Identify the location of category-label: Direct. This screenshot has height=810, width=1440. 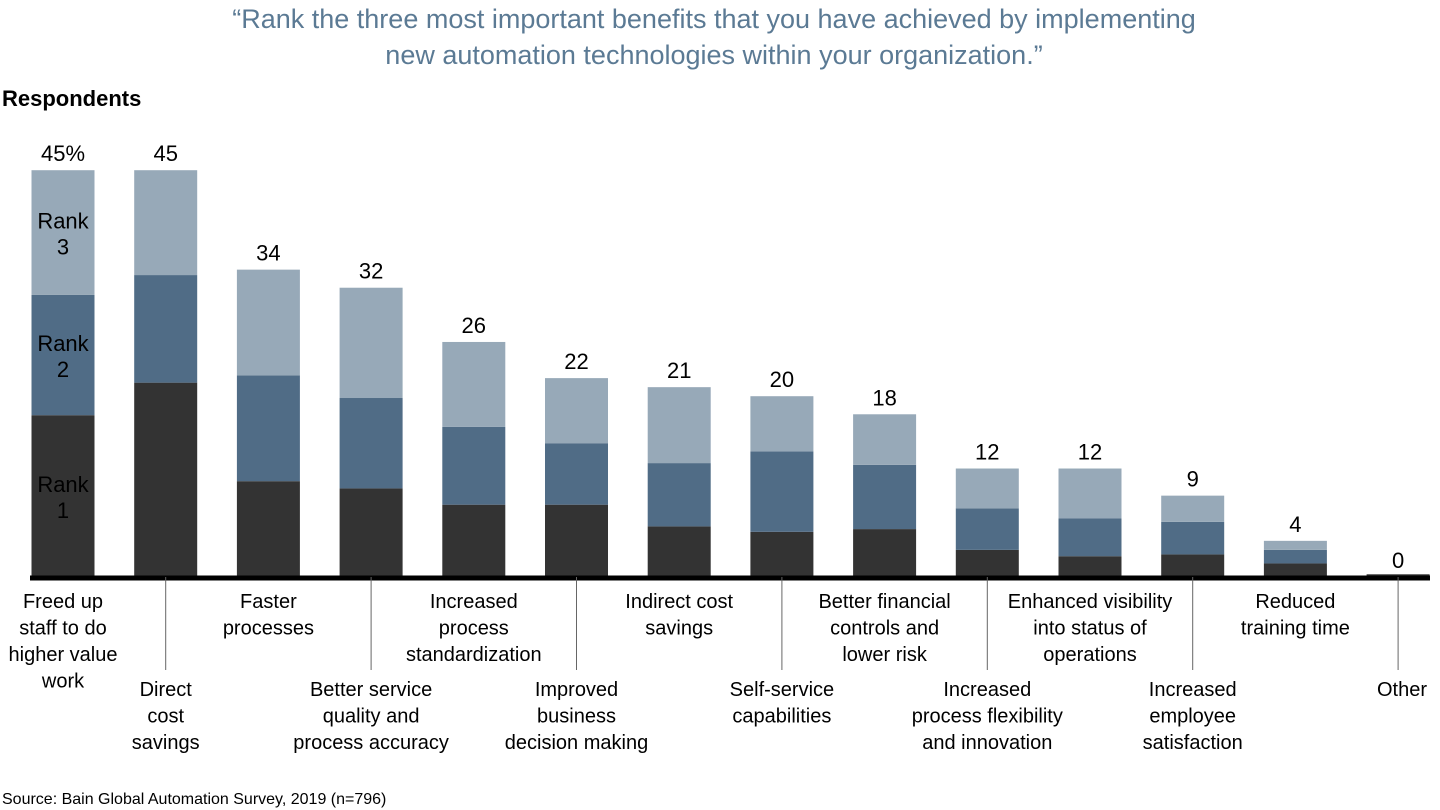
(166, 690).